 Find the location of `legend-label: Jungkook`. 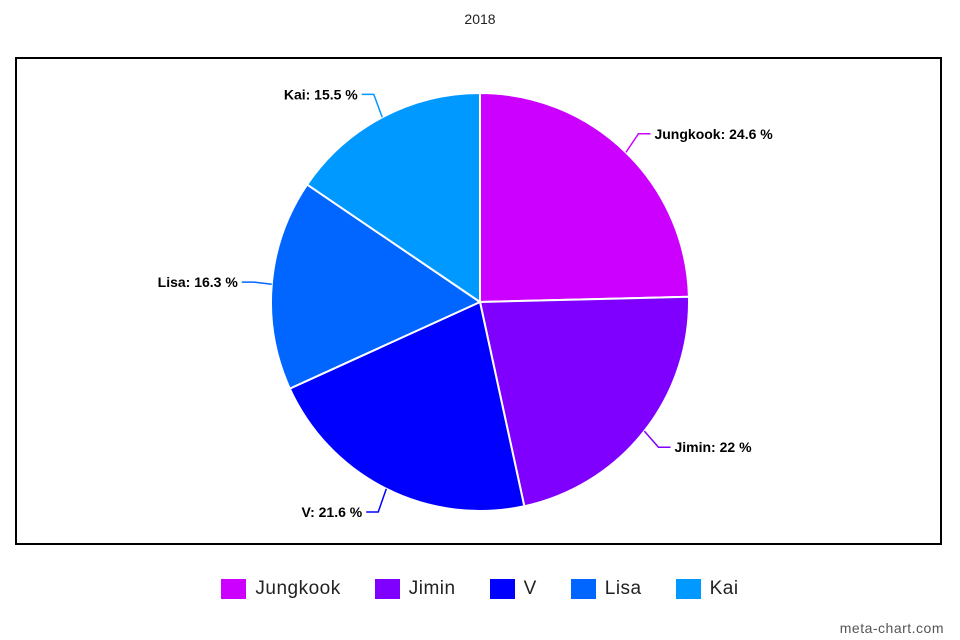

legend-label: Jungkook is located at coordinates (298, 588).